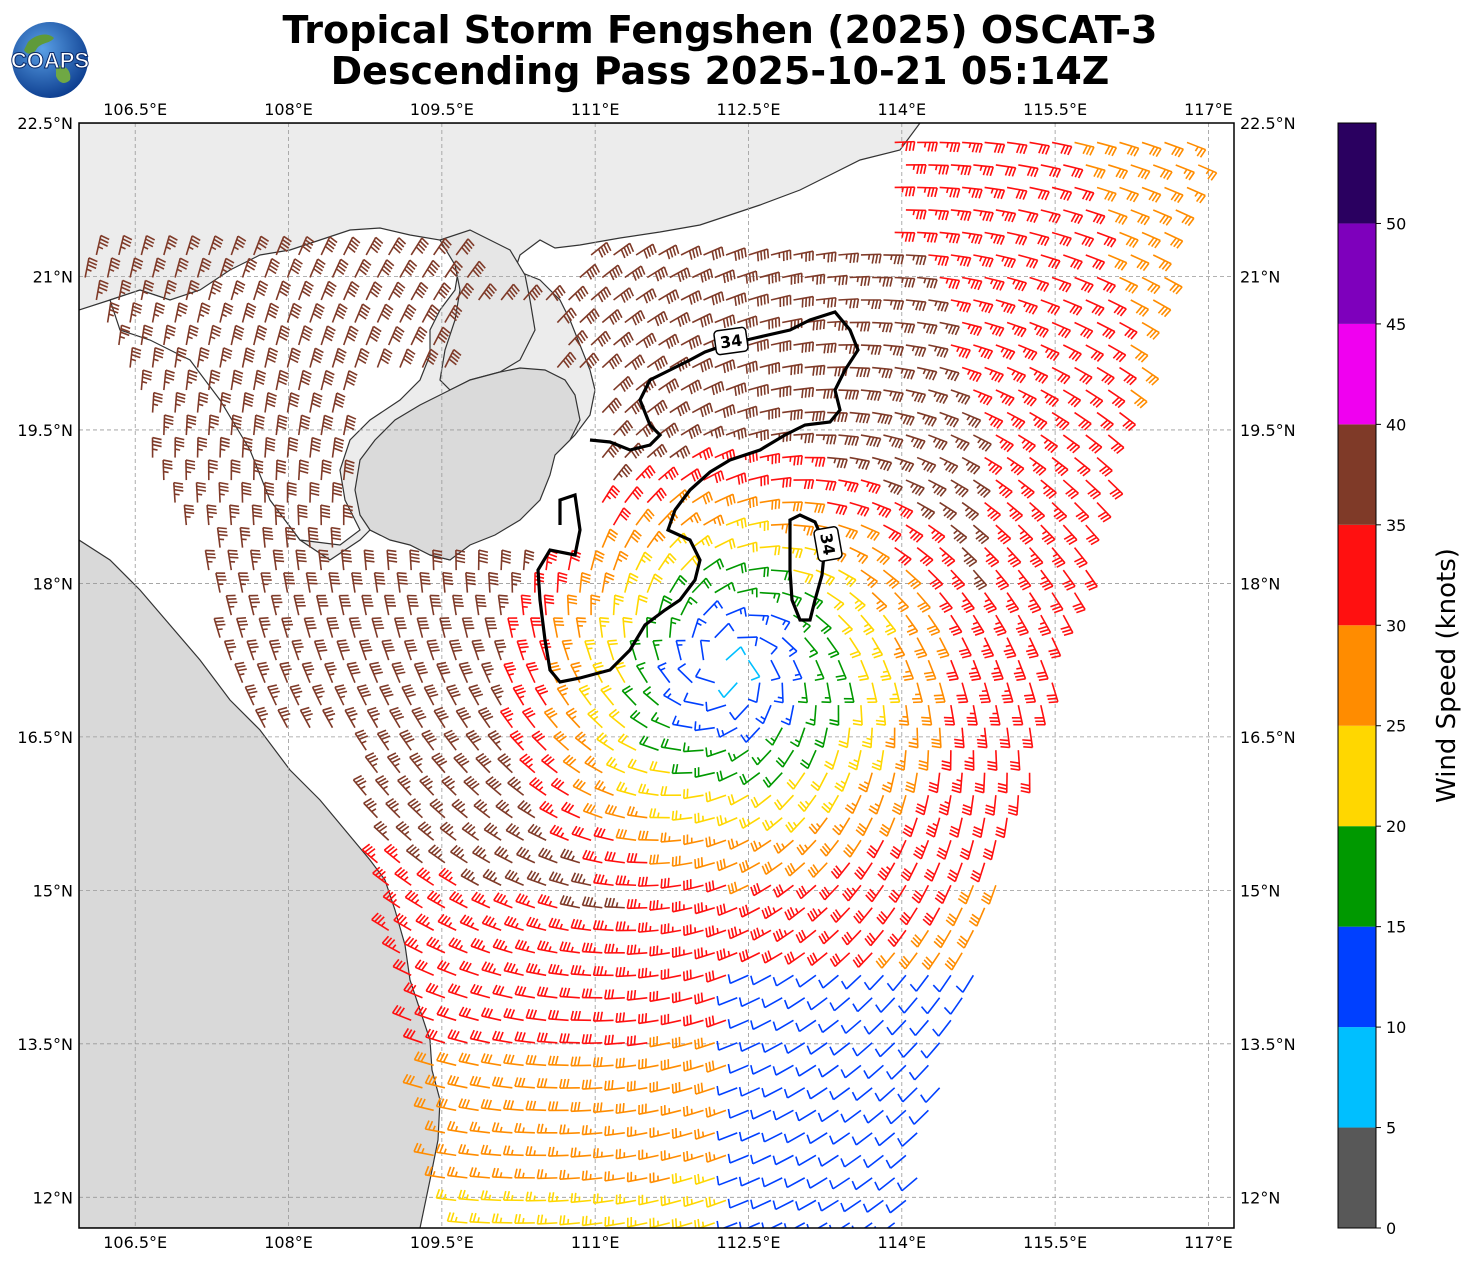 Image resolution: width=1475 pixels, height=1264 pixels. I want to click on lat-label-right-1: 21°N, so click(1260, 276).